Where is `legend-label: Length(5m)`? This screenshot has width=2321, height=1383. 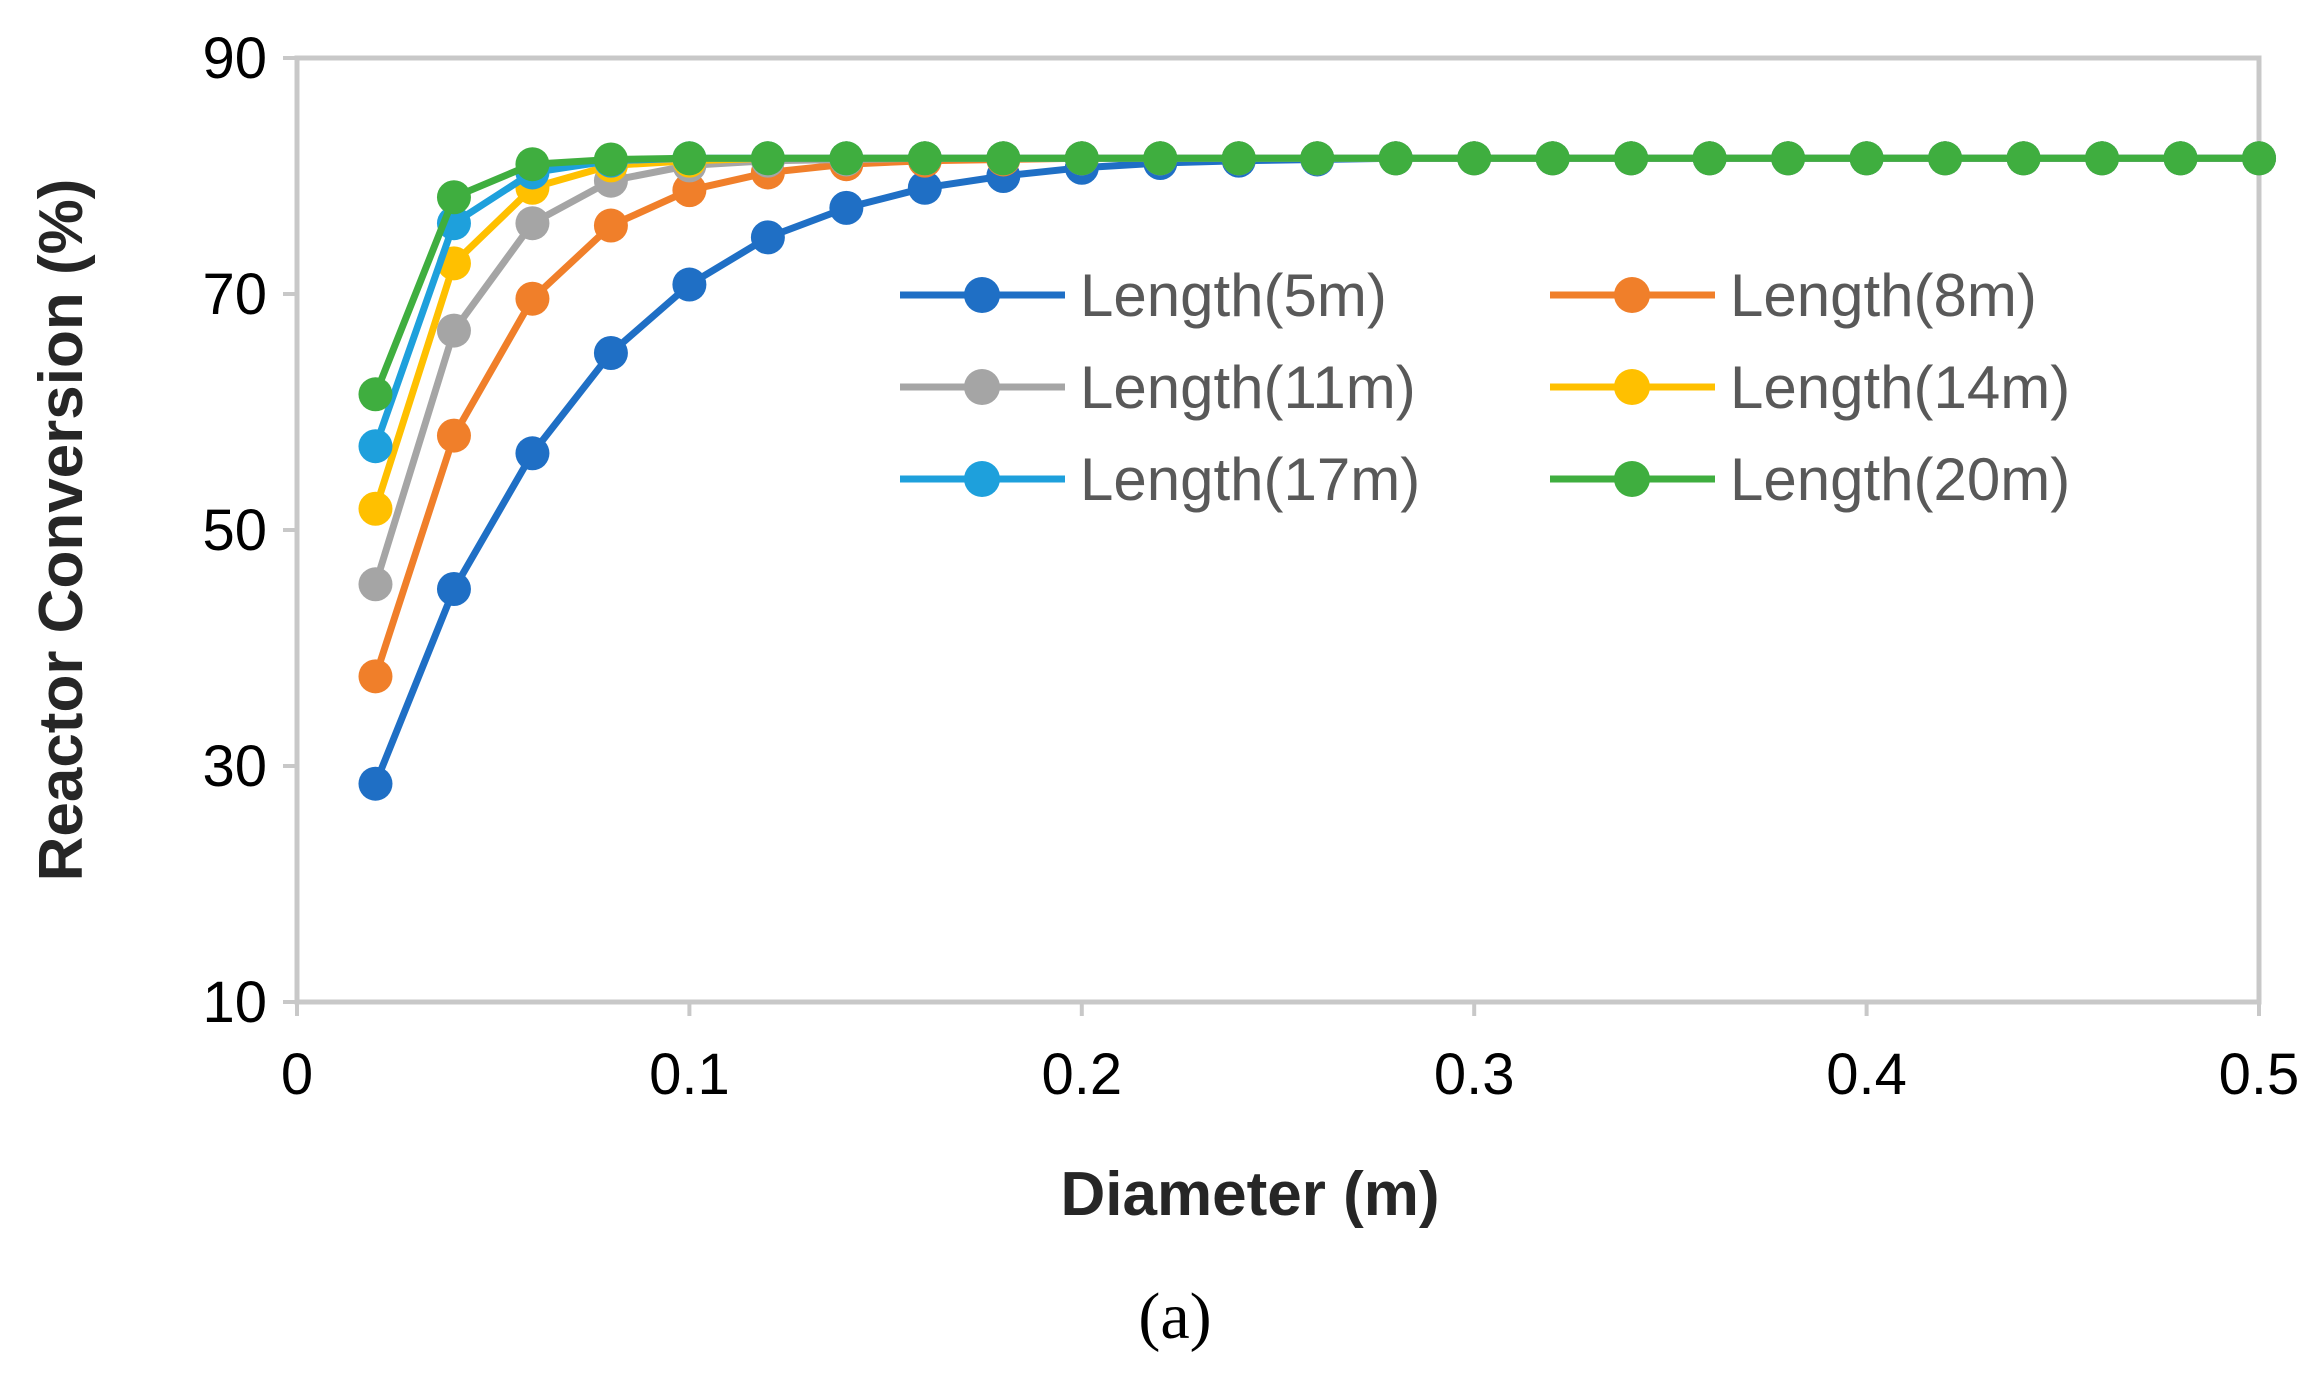 legend-label: Length(5m) is located at coordinates (1233, 295).